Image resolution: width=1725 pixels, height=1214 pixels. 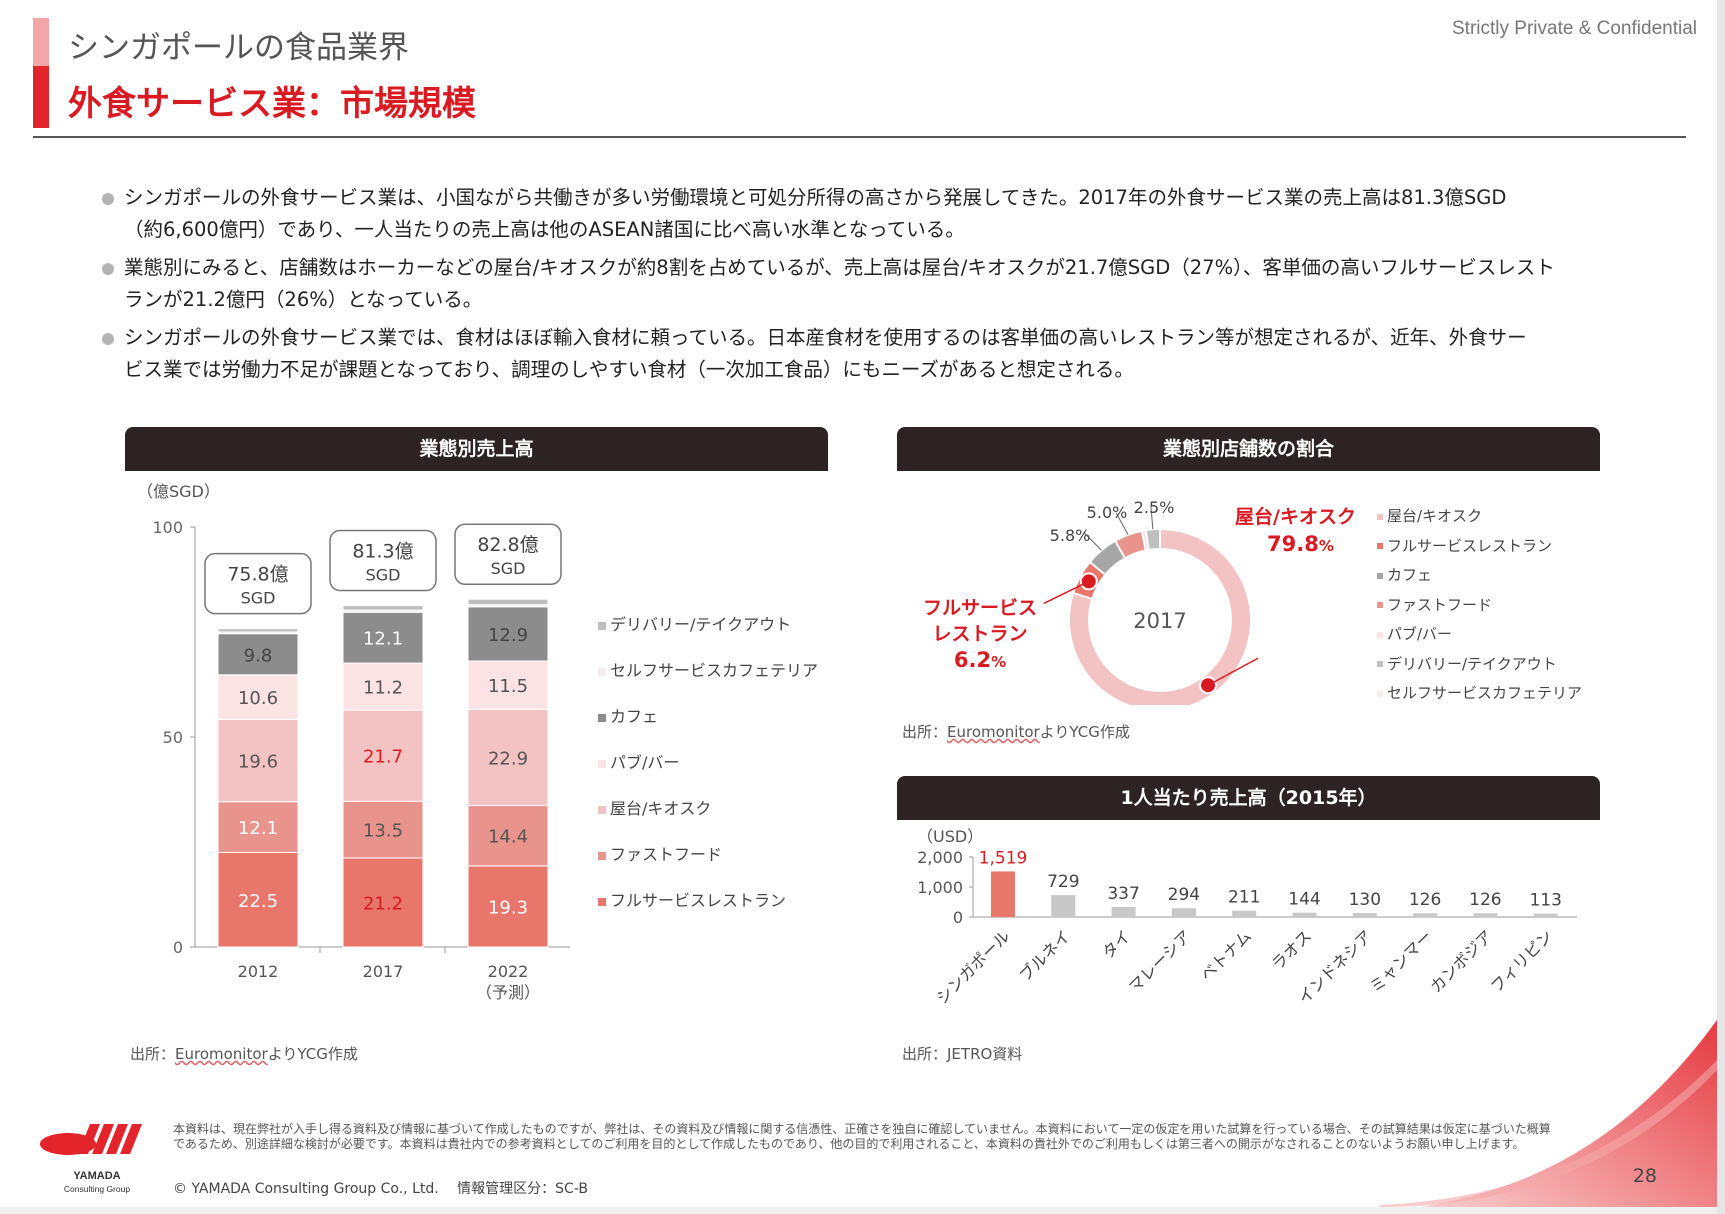 What do you see at coordinates (962, 1054) in the screenshot?
I see `per-capita-source: 出所：JETRO資料` at bounding box center [962, 1054].